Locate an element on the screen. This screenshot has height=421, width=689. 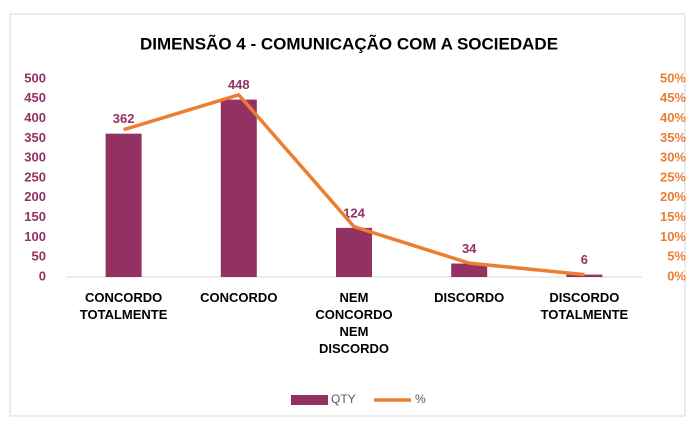
y-tick-label: 0 is located at coordinates (42, 275).